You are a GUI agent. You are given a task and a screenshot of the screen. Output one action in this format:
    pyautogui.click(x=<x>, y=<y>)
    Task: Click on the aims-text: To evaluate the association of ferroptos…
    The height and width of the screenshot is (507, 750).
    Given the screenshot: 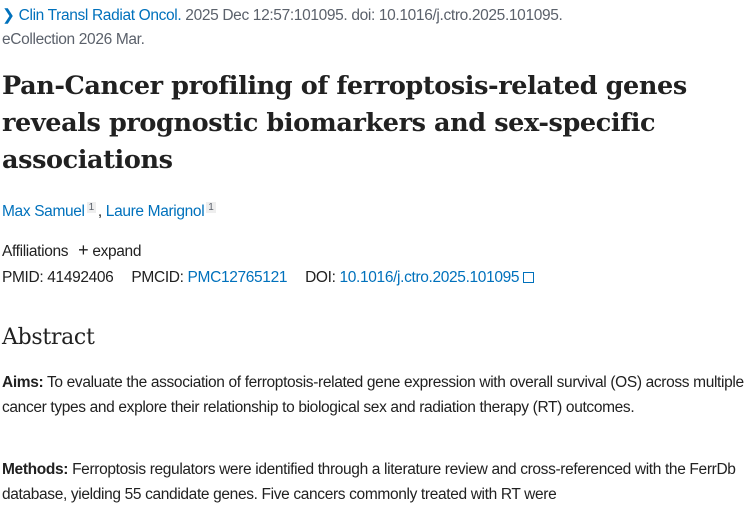 What is the action you would take?
    pyautogui.click(x=373, y=395)
    